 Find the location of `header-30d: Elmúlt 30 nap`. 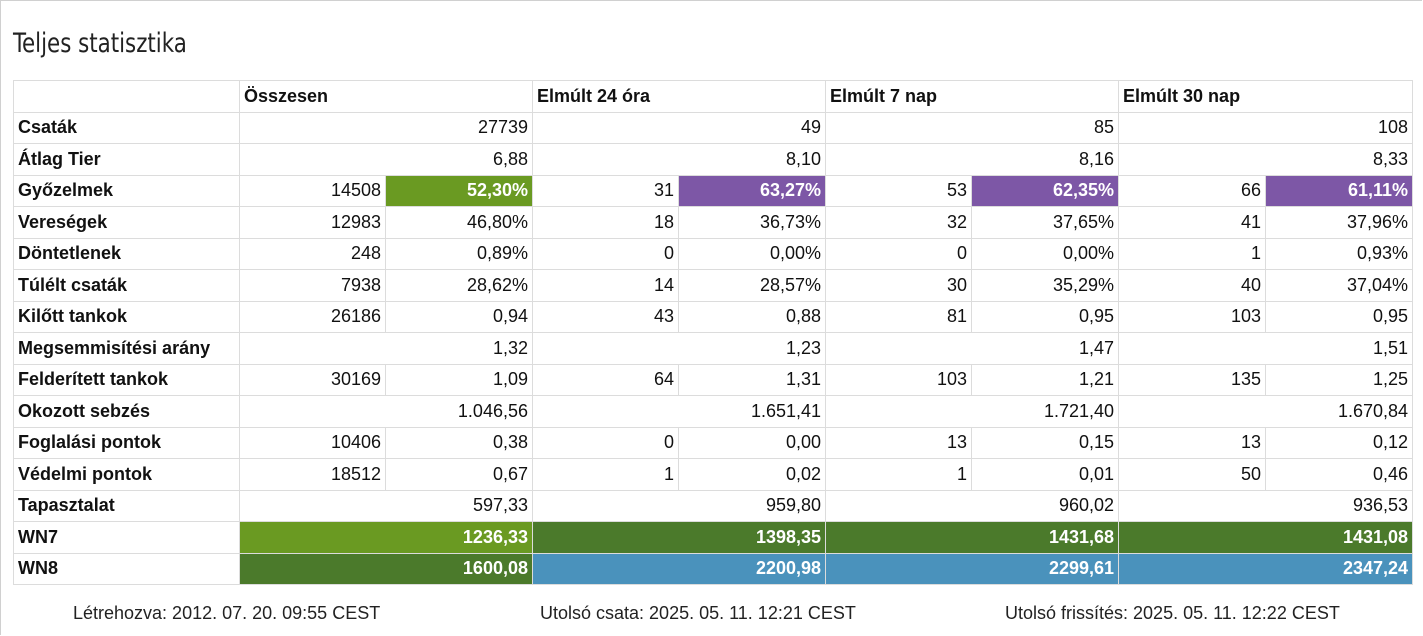

header-30d: Elmúlt 30 nap is located at coordinates (1266, 96).